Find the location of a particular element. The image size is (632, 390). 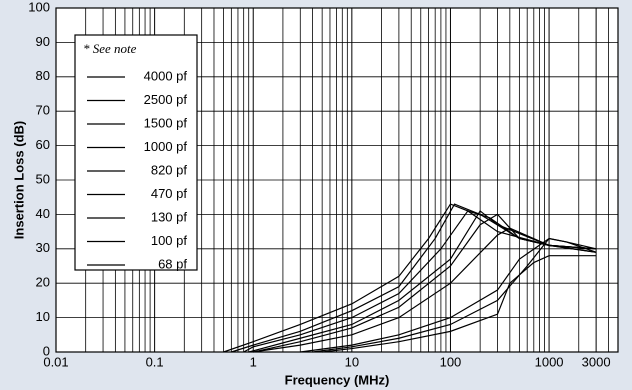

legend-label: 100 pf is located at coordinates (169, 240).